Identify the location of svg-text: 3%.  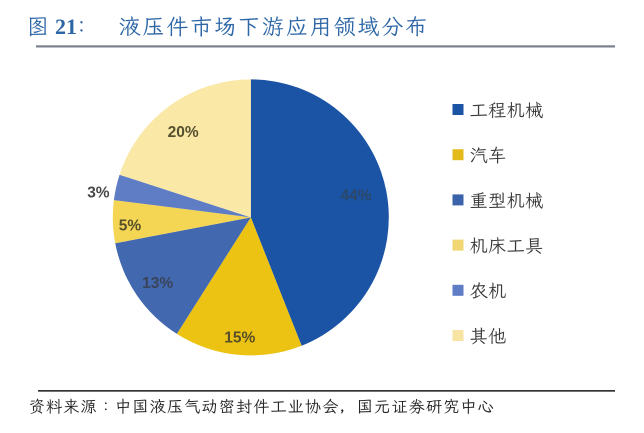
(98, 192).